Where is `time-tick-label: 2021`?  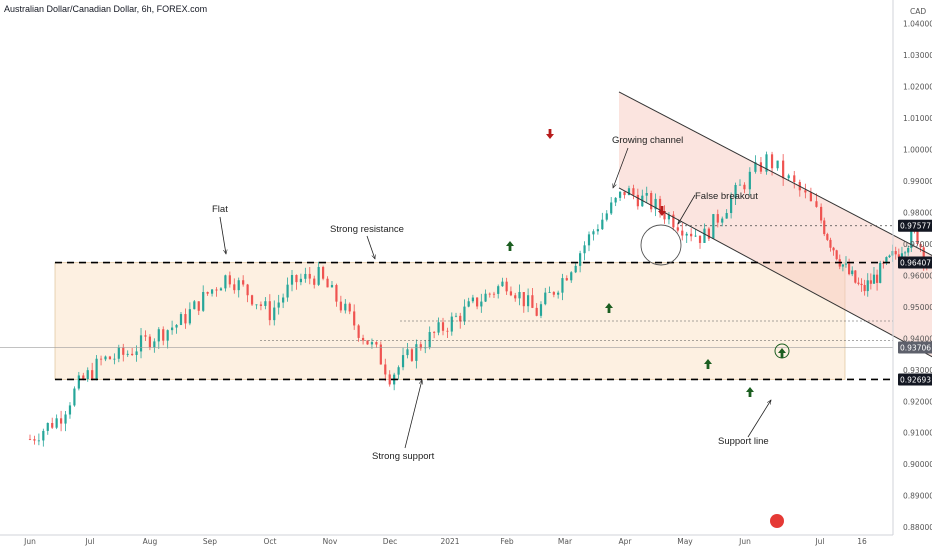 time-tick-label: 2021 is located at coordinates (449, 541).